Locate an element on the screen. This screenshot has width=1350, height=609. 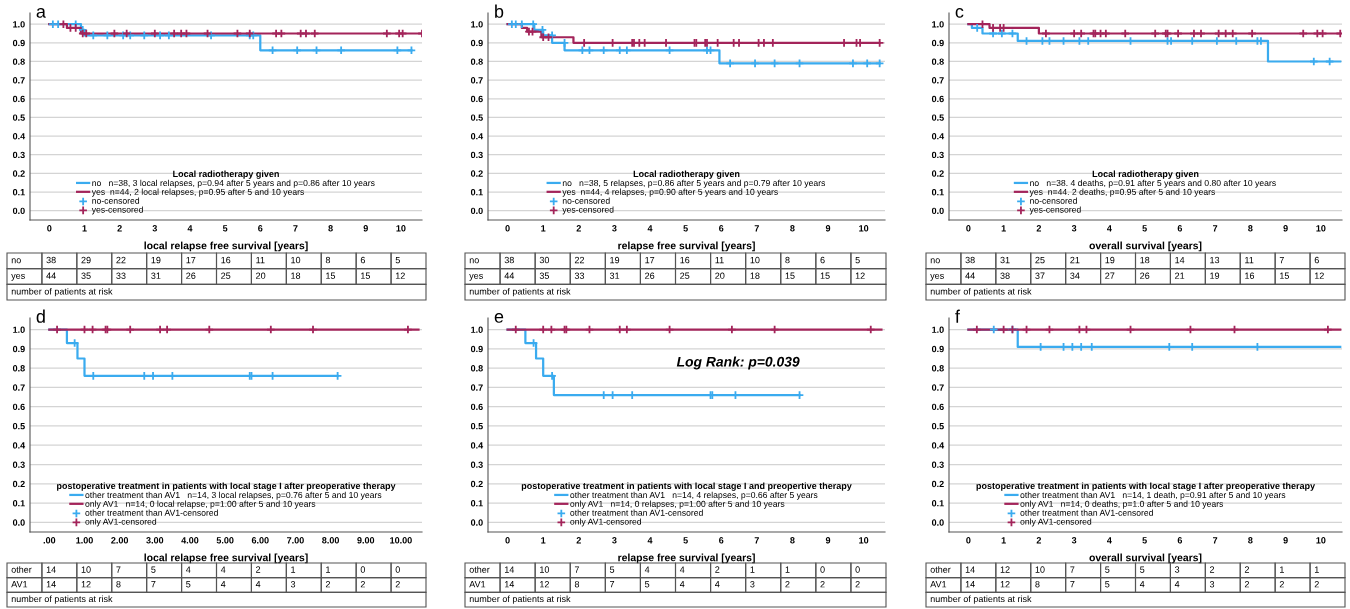
x-tick-label: 10.00 is located at coordinates (401, 540).